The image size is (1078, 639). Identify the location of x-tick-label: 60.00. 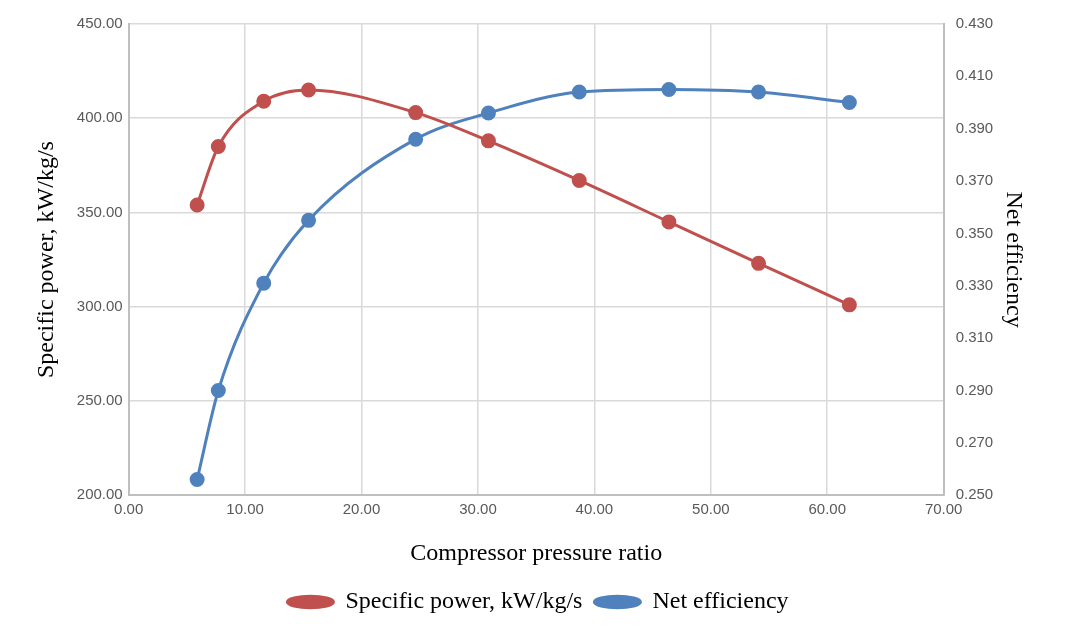
(827, 509).